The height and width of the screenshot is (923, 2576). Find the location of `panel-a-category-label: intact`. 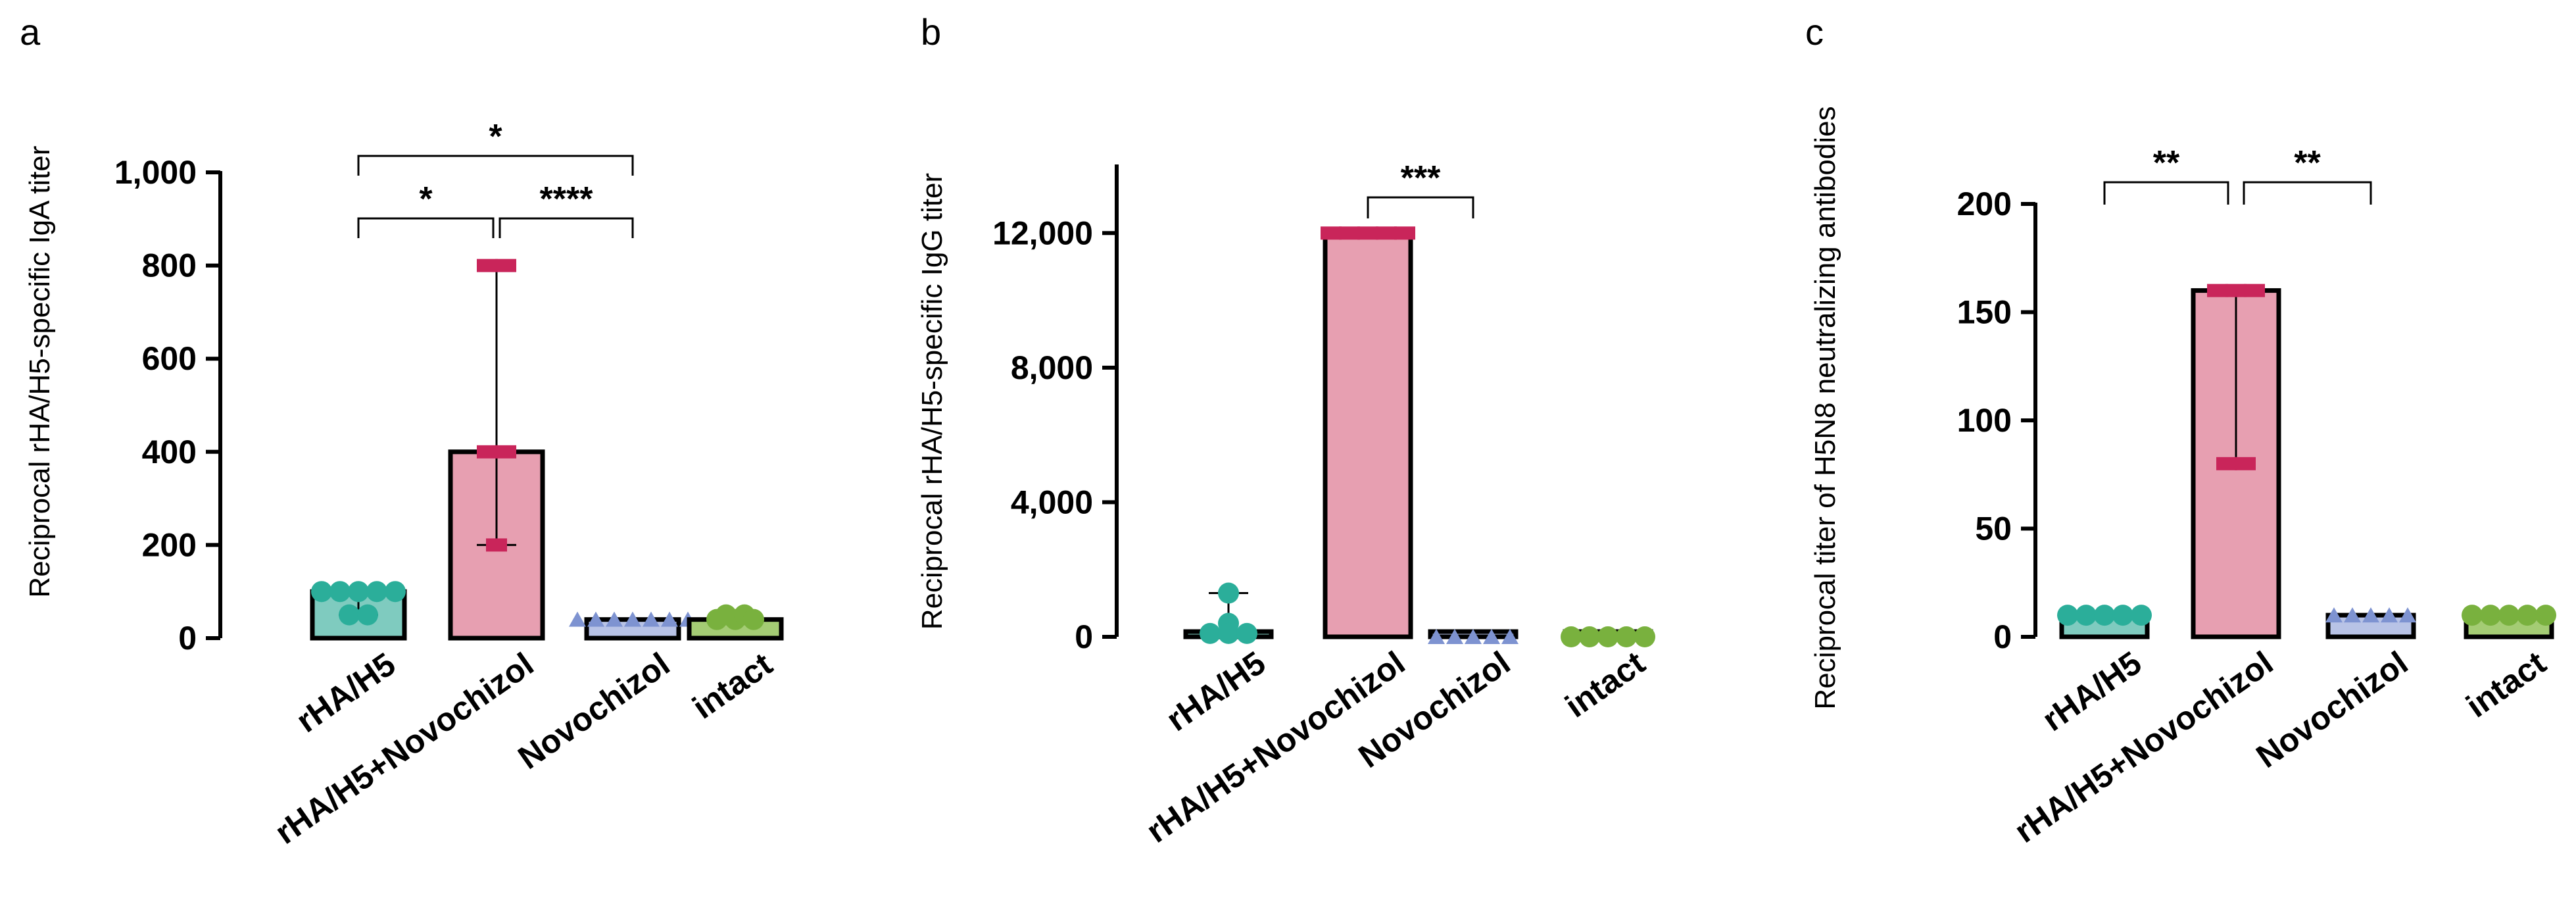

panel-a-category-label: intact is located at coordinates (732, 685).